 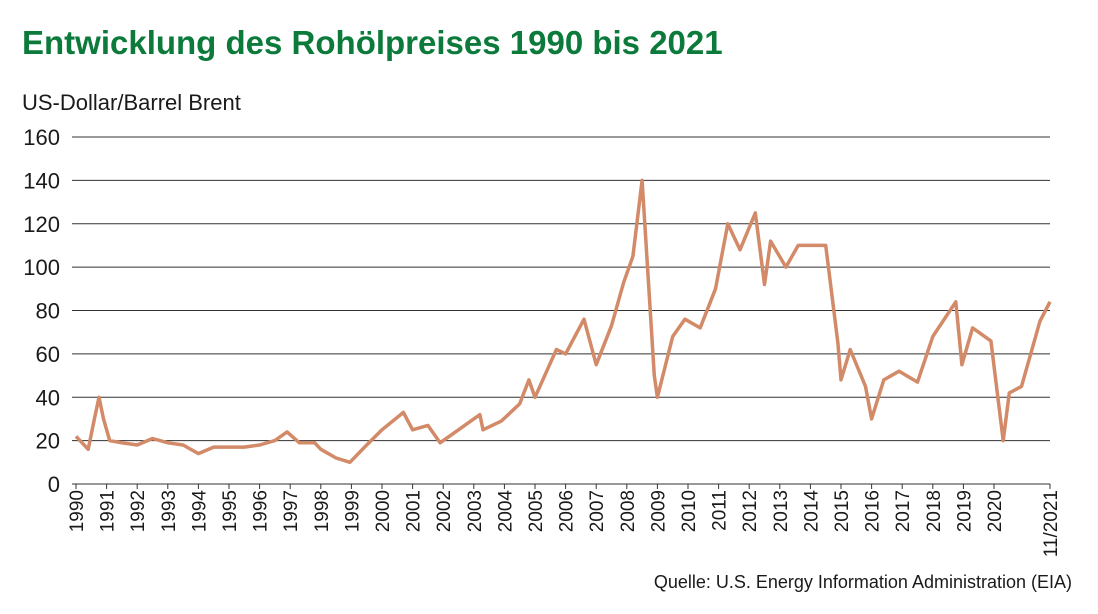 What do you see at coordinates (48, 311) in the screenshot?
I see `y-tick-label: 80` at bounding box center [48, 311].